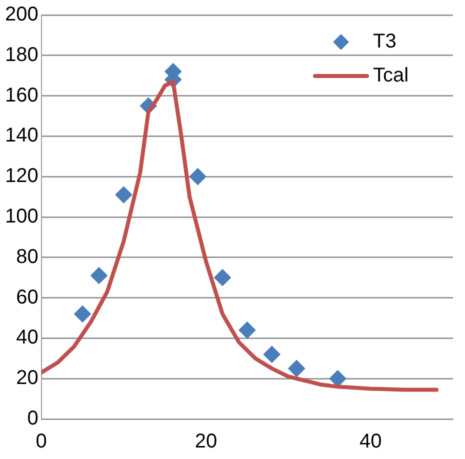  I want to click on y-tick-label: 160, so click(21, 95).